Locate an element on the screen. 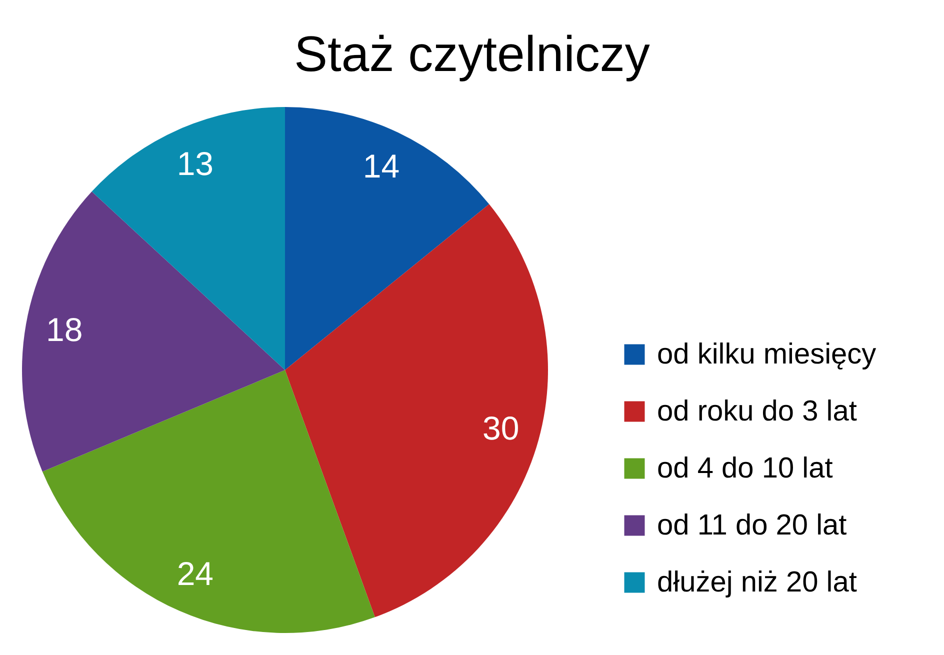 This screenshot has width=944, height=655. legend-label: od 4 do 10 lat is located at coordinates (745, 468).